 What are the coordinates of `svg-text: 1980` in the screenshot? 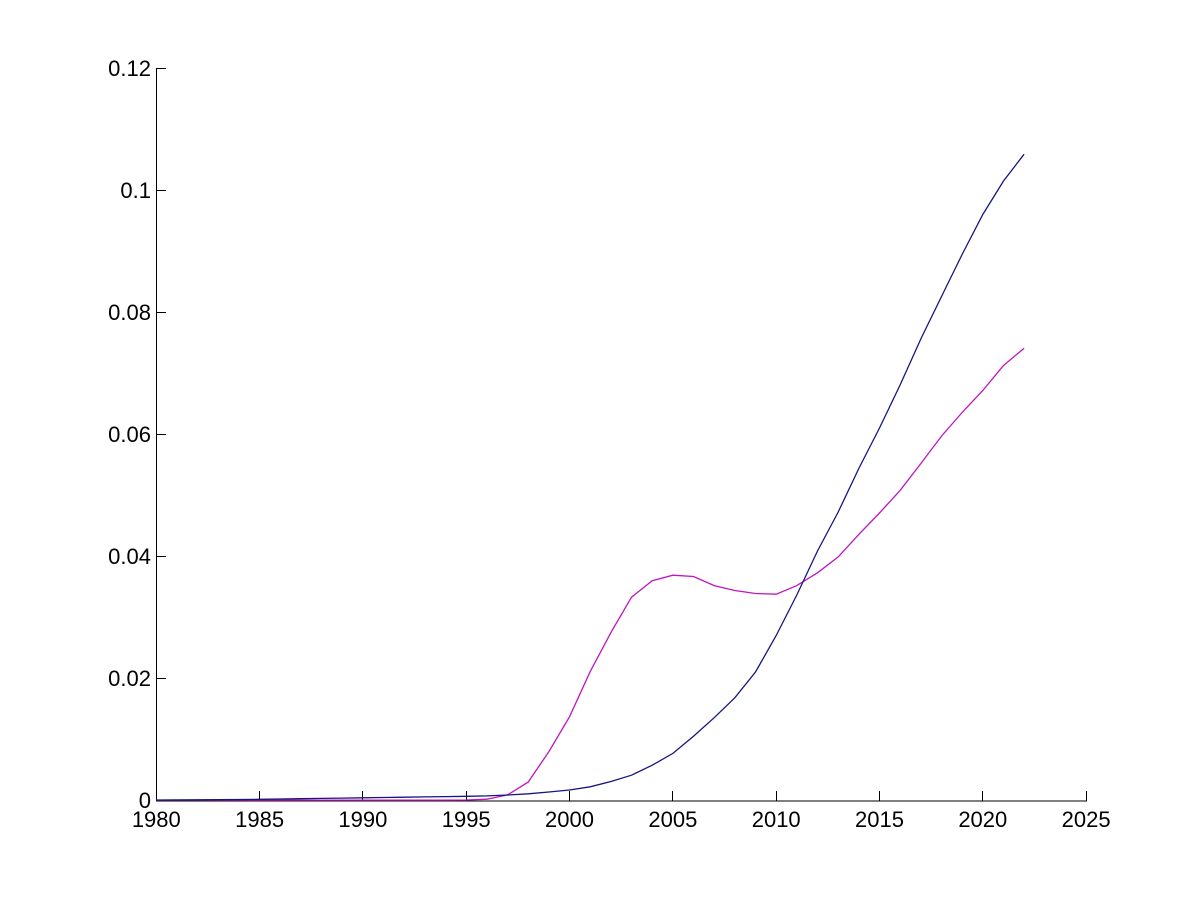 It's located at (156, 819).